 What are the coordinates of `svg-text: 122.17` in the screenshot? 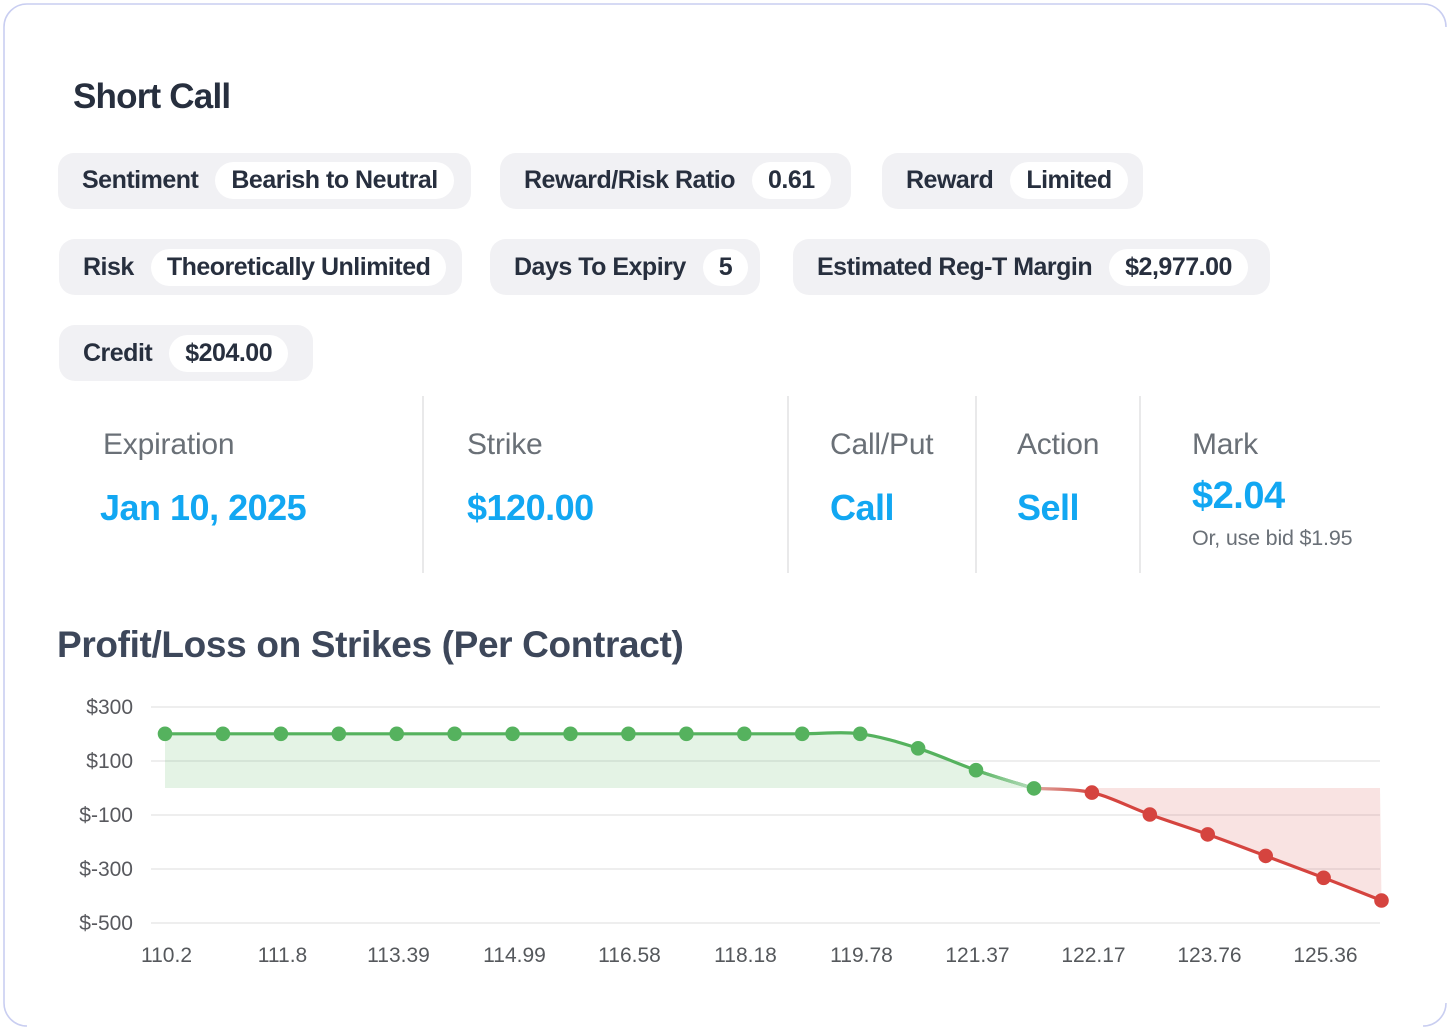 It's located at (1093, 955).